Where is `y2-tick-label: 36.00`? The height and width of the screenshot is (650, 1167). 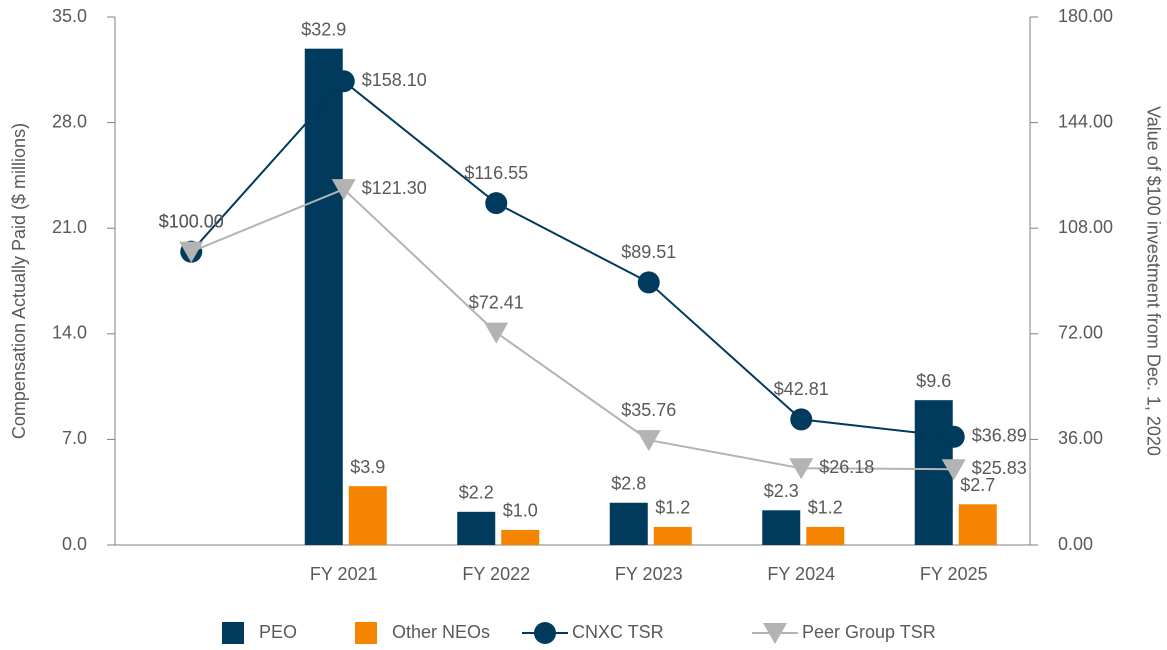 y2-tick-label: 36.00 is located at coordinates (1080, 438).